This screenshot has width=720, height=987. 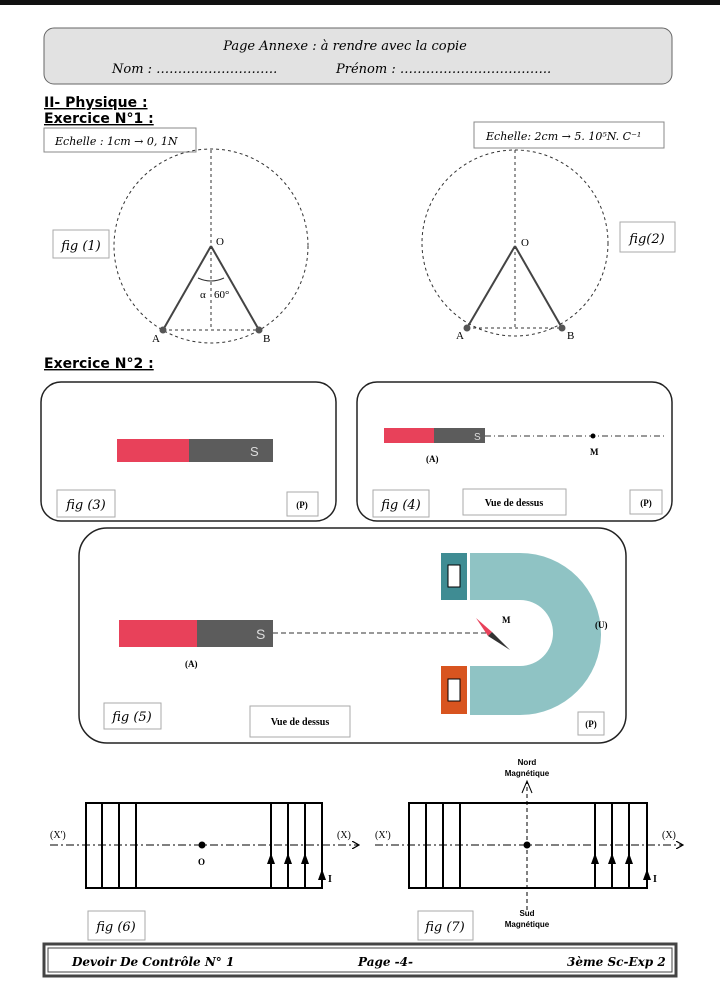 What do you see at coordinates (443, 69) in the screenshot?
I see `prenom-field: Prénom : ……………………………..` at bounding box center [443, 69].